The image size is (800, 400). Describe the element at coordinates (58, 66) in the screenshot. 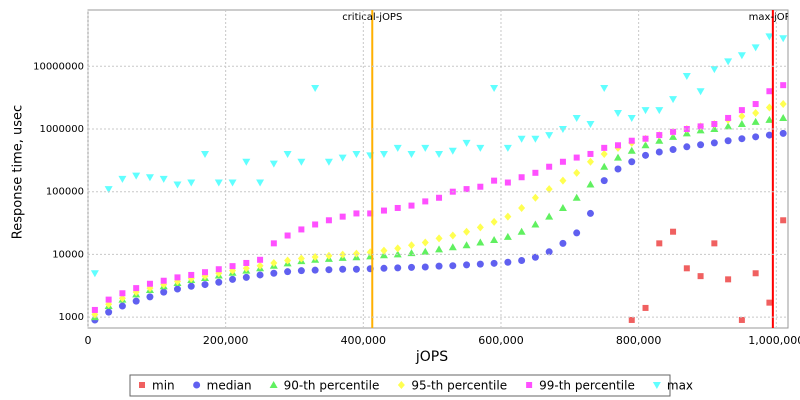

I see `y-tick-label: 10000000` at that location.